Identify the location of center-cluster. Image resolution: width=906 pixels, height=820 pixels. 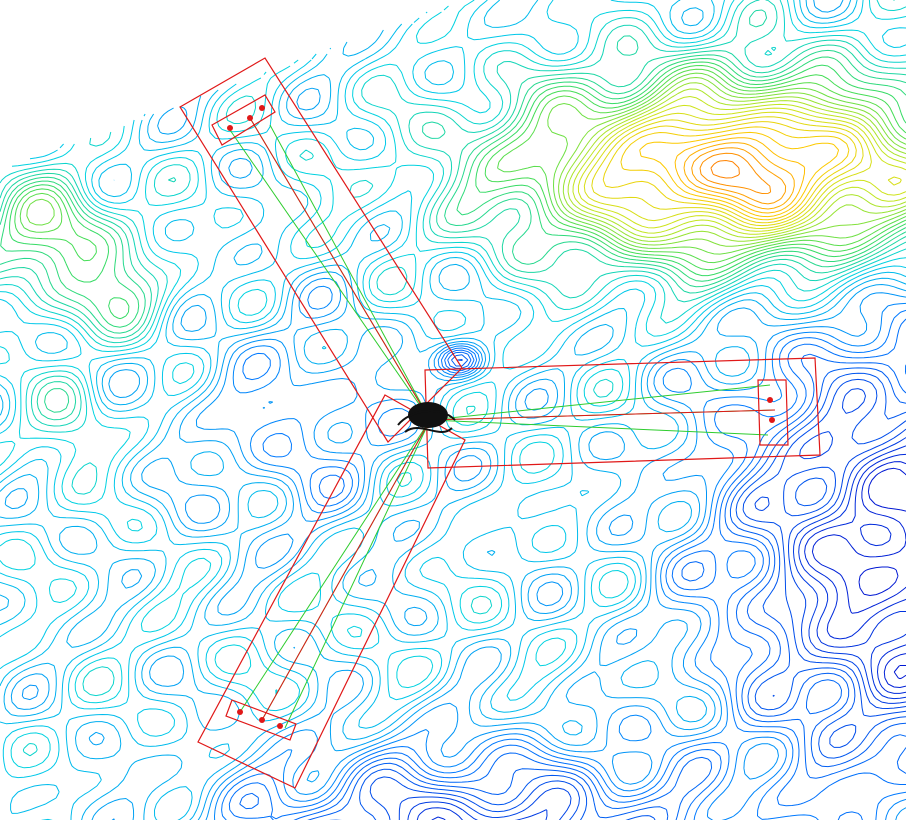
(426, 417).